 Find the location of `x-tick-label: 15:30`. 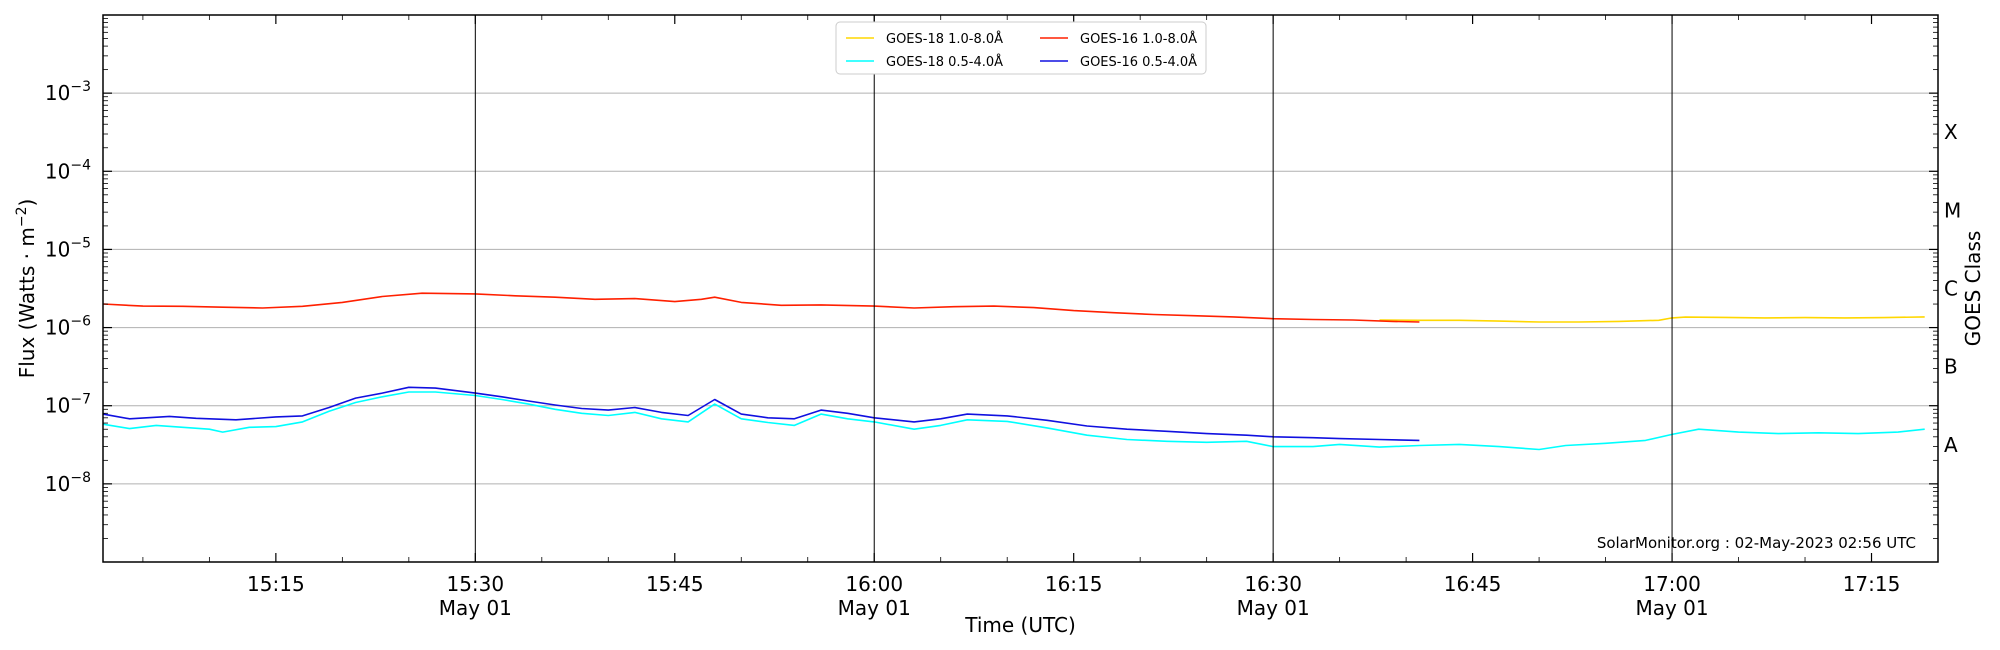

x-tick-label: 15:30 is located at coordinates (475, 584).